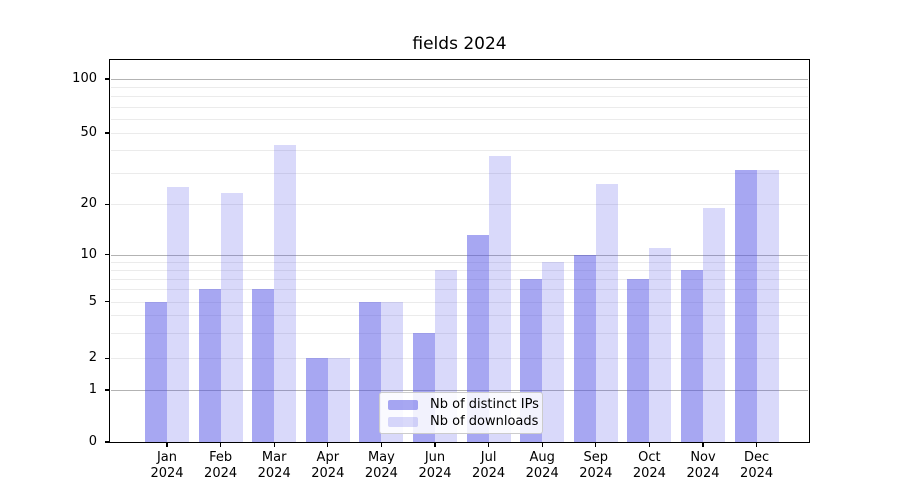 This screenshot has width=900, height=500. I want to click on legend-label-downloads: Nb of downloads, so click(484, 421).